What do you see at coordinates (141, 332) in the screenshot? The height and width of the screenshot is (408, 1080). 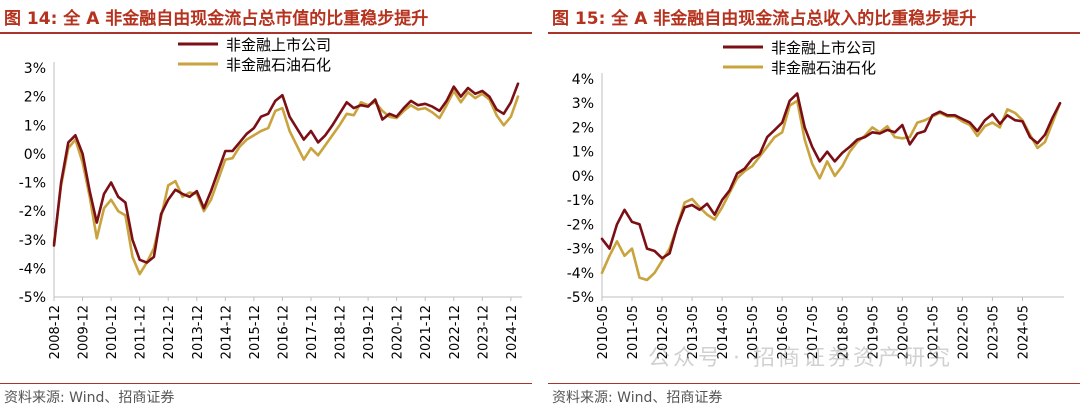 I see `x-tick-label: 2011-12` at bounding box center [141, 332].